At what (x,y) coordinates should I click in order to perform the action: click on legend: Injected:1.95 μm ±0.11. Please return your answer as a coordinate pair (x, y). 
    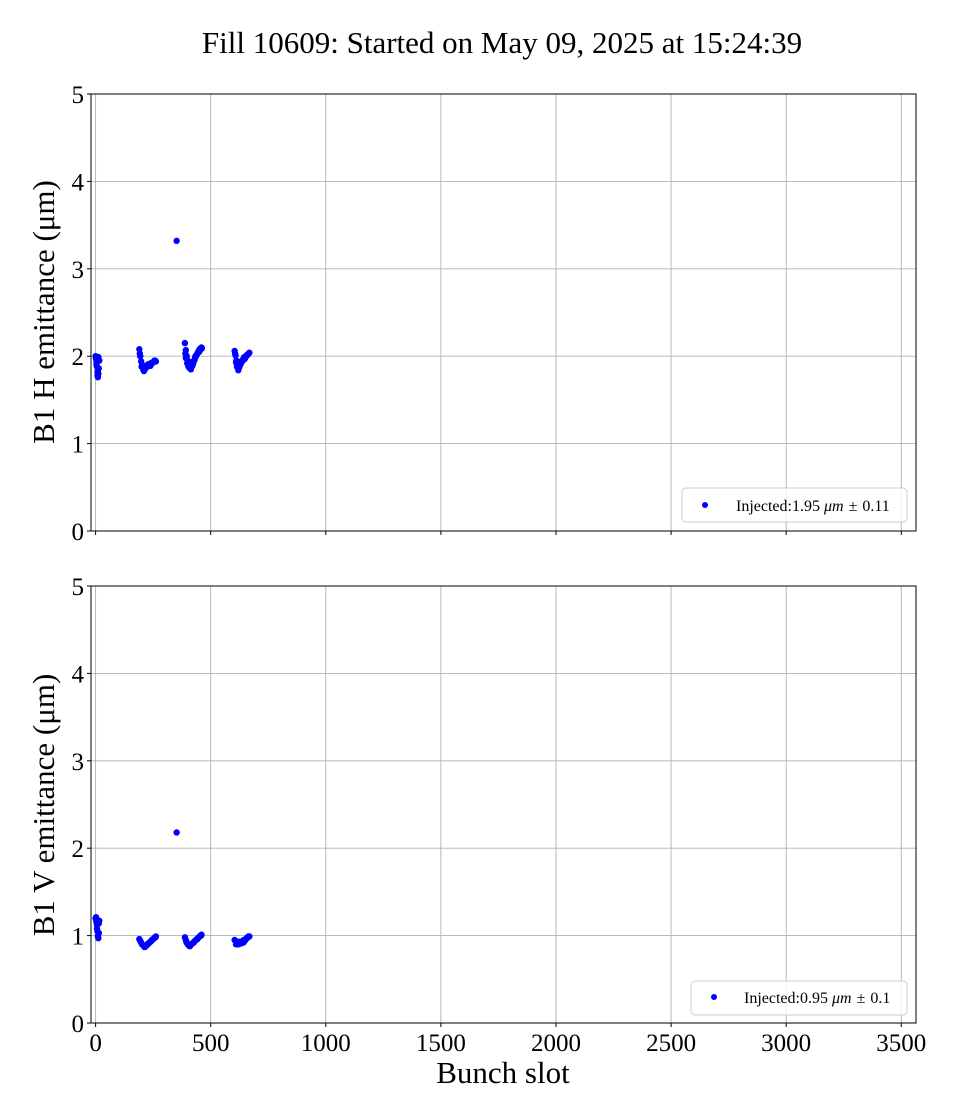
    Looking at the image, I should click on (794, 505).